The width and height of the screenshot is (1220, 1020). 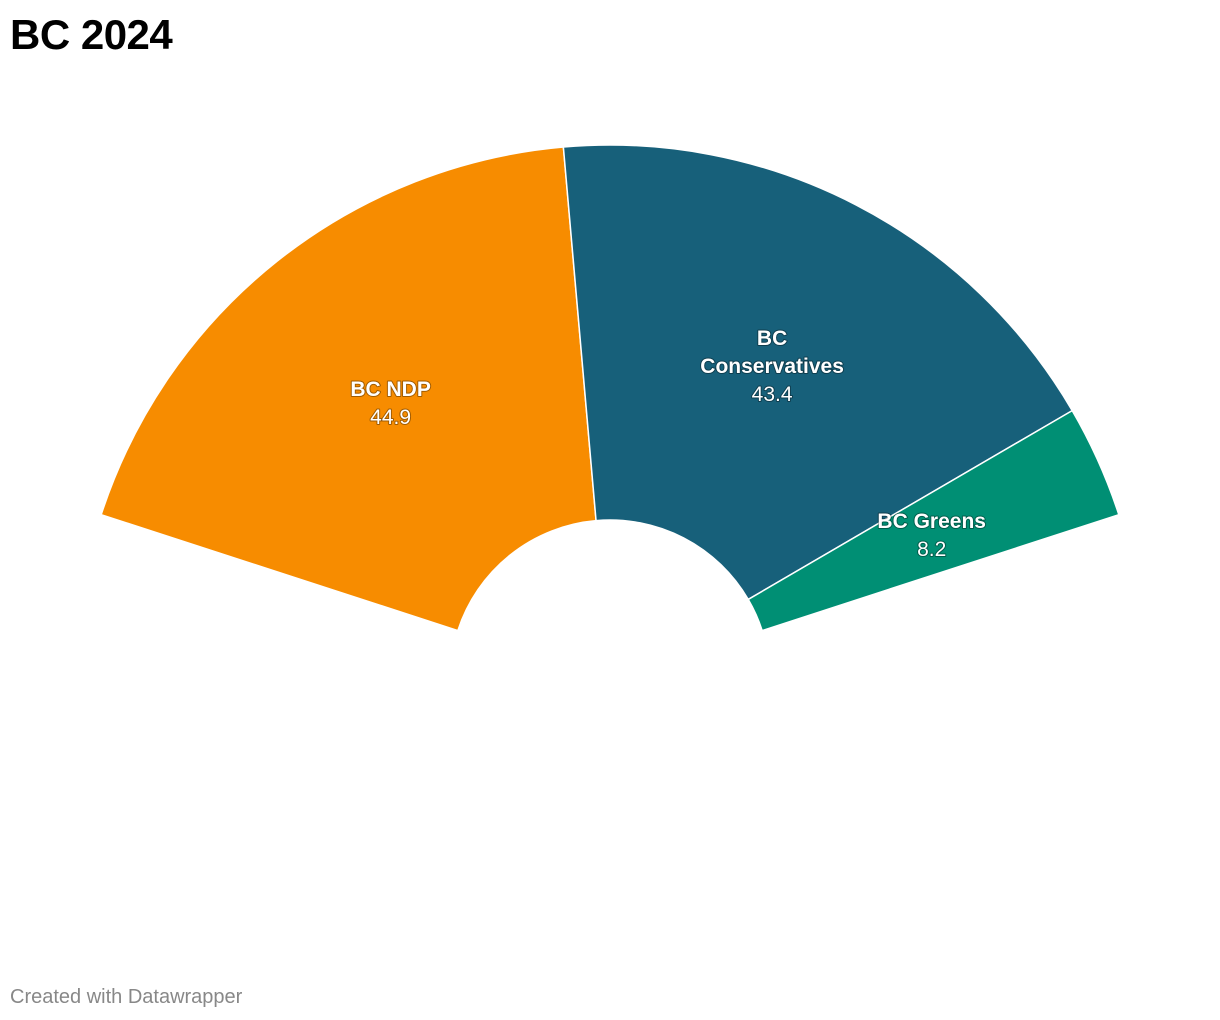 What do you see at coordinates (390, 417) in the screenshot?
I see `slice-0-value-label: 44.9` at bounding box center [390, 417].